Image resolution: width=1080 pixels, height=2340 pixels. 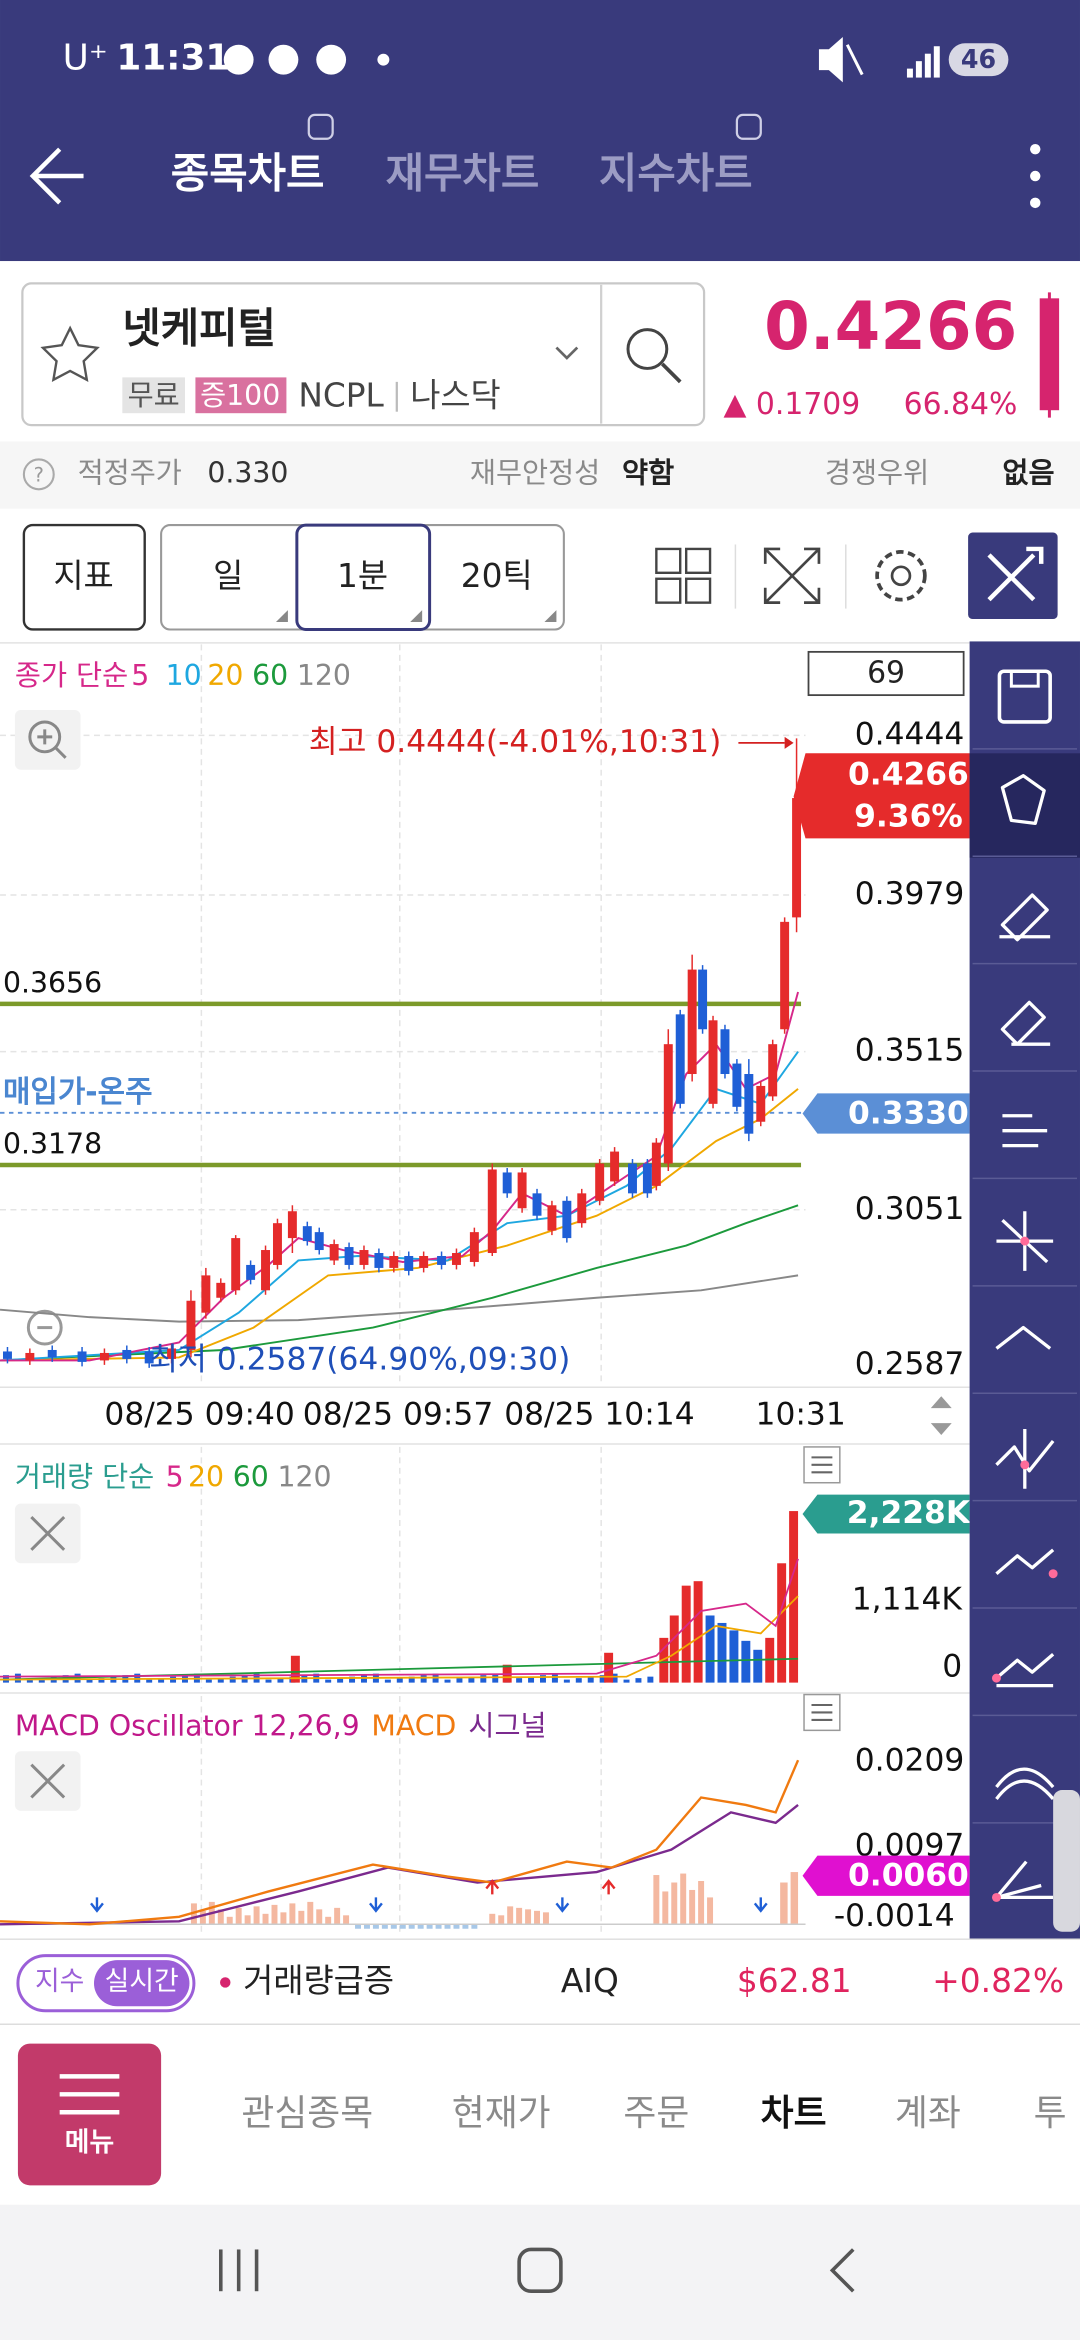 I want to click on scroll-arrows, so click(x=941, y=1415).